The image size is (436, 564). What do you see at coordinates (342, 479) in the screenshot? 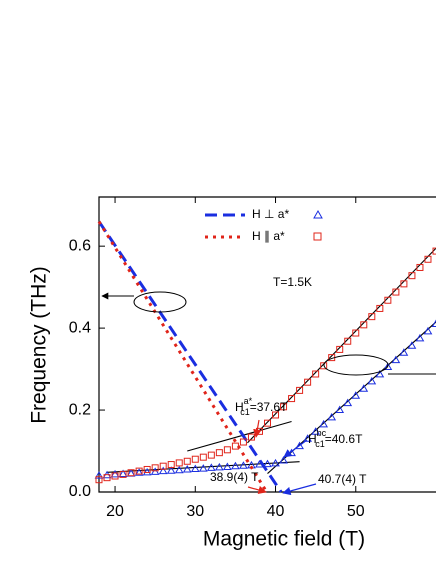
I see `blue-zero-label: 40.7(4) T` at bounding box center [342, 479].